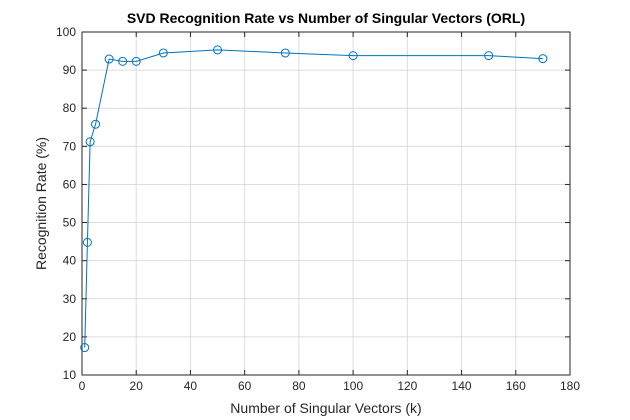 Image resolution: width=630 pixels, height=420 pixels. What do you see at coordinates (70, 337) in the screenshot?
I see `y-tick-label: 20` at bounding box center [70, 337].